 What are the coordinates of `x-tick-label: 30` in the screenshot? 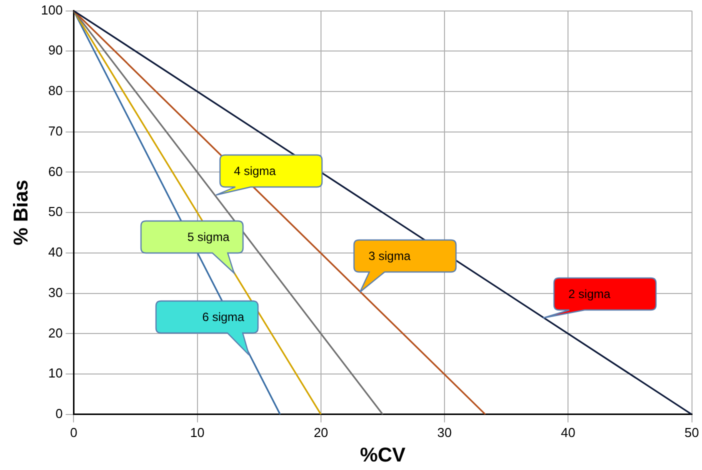 It's located at (444, 432).